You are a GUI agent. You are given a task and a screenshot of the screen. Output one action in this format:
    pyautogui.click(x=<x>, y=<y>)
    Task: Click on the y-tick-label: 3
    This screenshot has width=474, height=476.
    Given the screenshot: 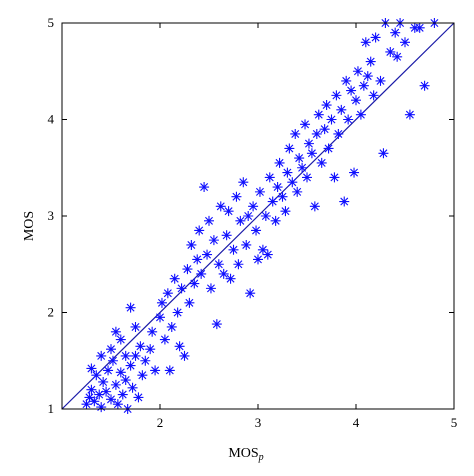 What is the action you would take?
    pyautogui.click(x=51, y=215)
    